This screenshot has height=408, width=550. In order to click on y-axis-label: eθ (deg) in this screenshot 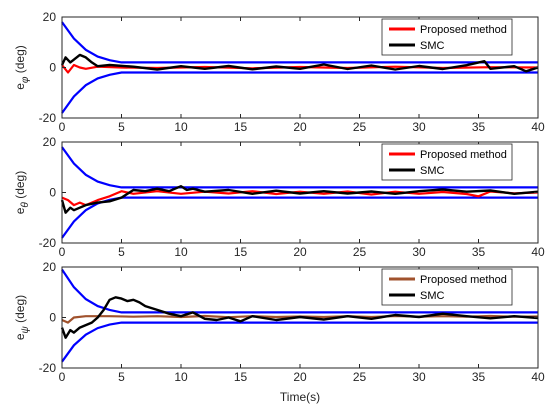, I will do `click(22, 192)`.